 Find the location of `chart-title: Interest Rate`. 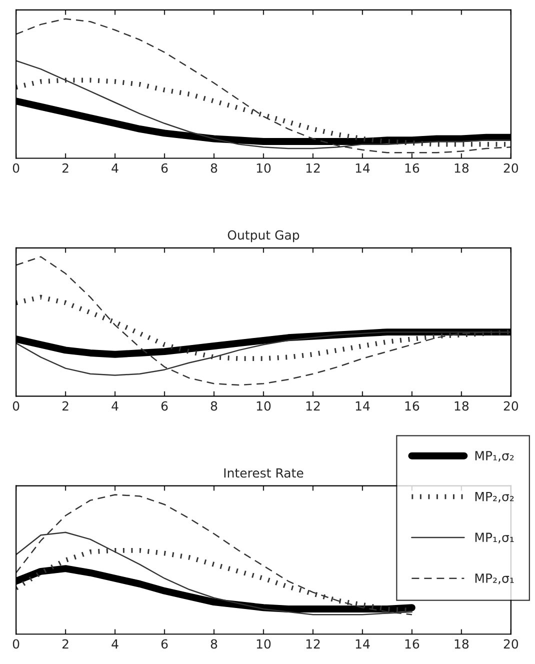

chart-title: Interest Rate is located at coordinates (264, 473).